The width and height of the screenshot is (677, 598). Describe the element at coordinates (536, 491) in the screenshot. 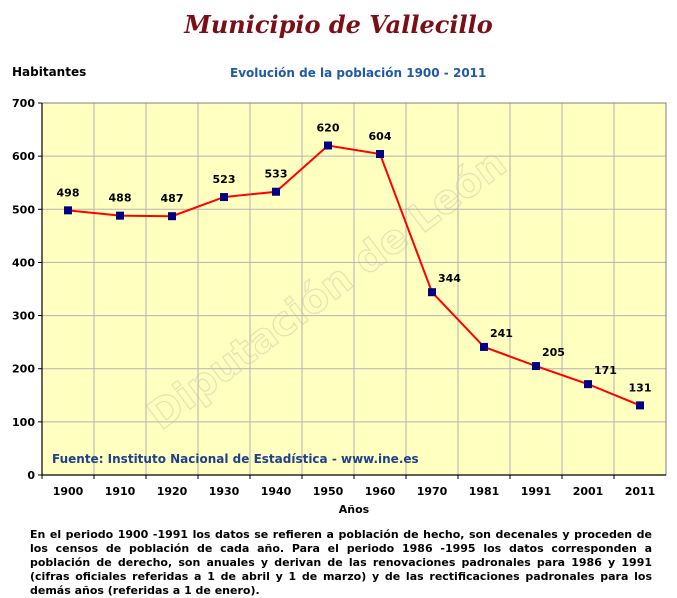

I see `x-tick-label: 1991` at that location.